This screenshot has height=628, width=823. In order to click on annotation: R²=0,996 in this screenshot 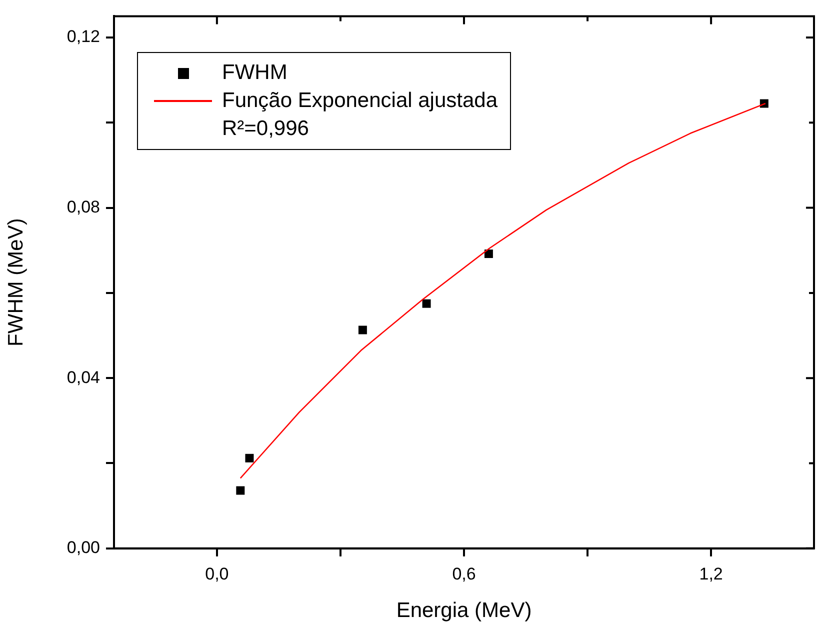, I will do `click(265, 129)`.